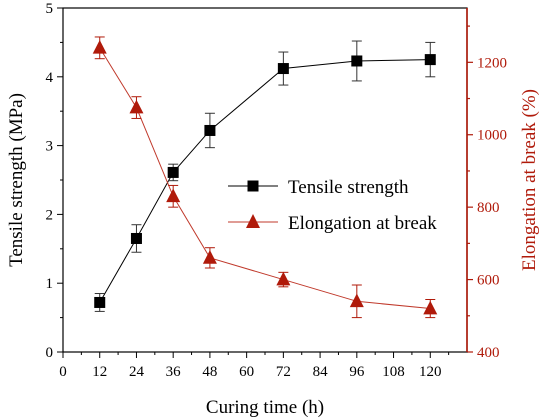 The image size is (550, 420). Describe the element at coordinates (246, 372) in the screenshot. I see `x-tick-label: 60` at that location.